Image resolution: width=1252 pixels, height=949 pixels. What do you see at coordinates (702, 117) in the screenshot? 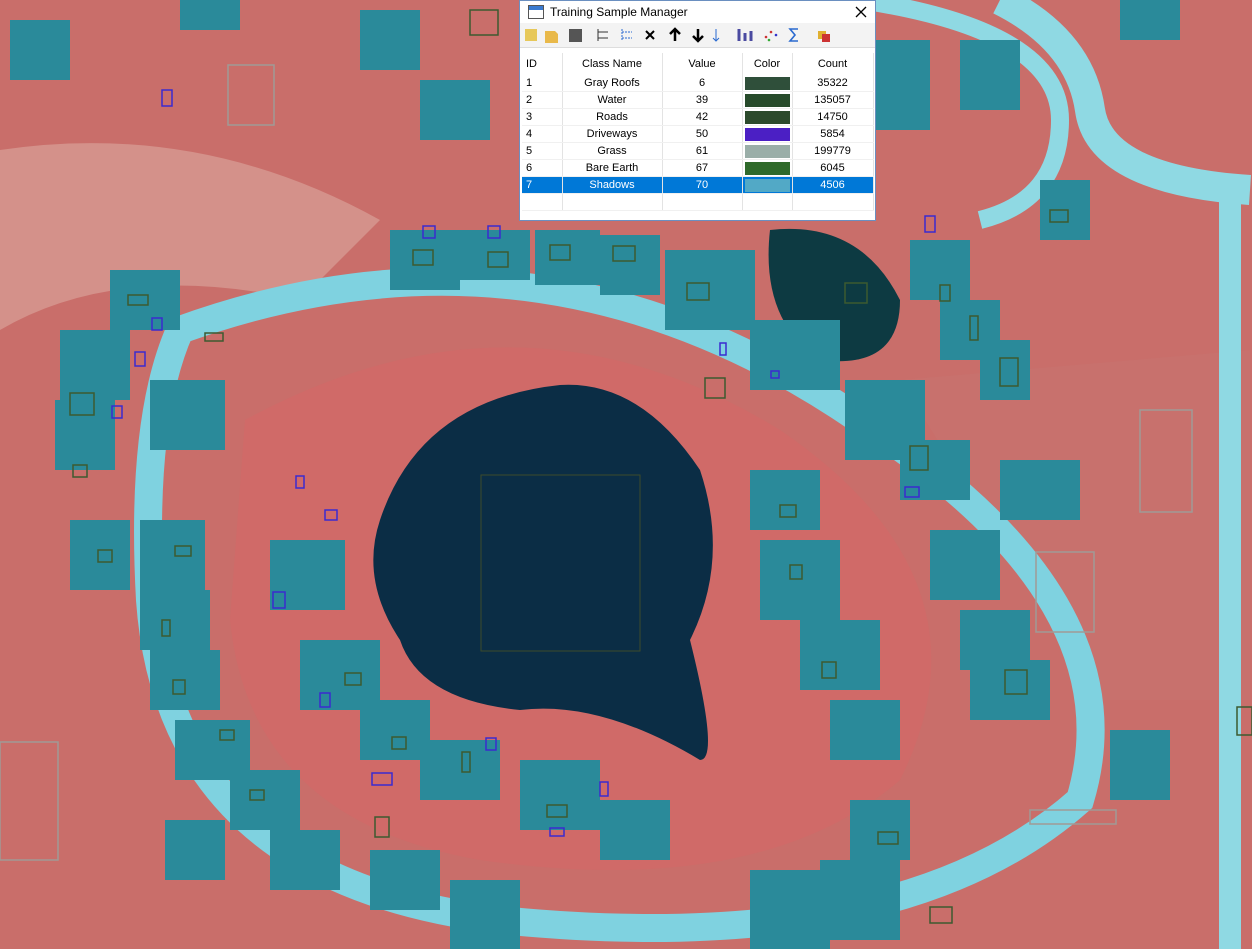
I see `value-cell: 42` at bounding box center [702, 117].